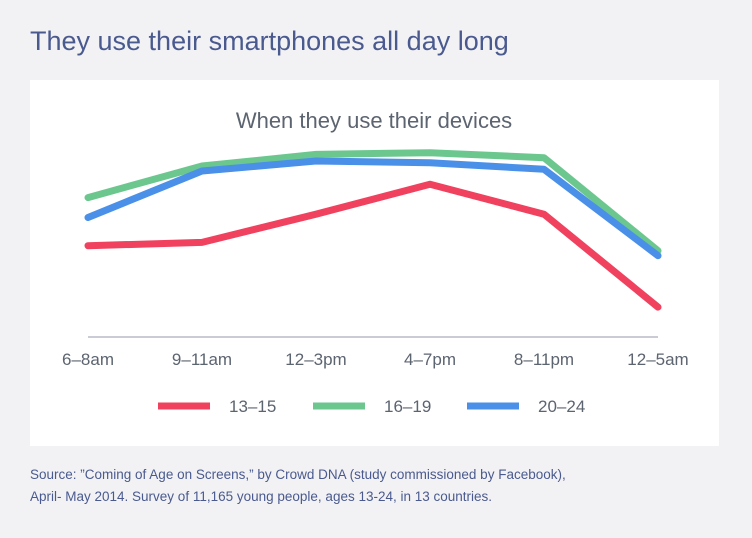 This screenshot has height=538, width=752. What do you see at coordinates (371, 406) in the screenshot?
I see `legend: 13–15 16–19 20–24` at bounding box center [371, 406].